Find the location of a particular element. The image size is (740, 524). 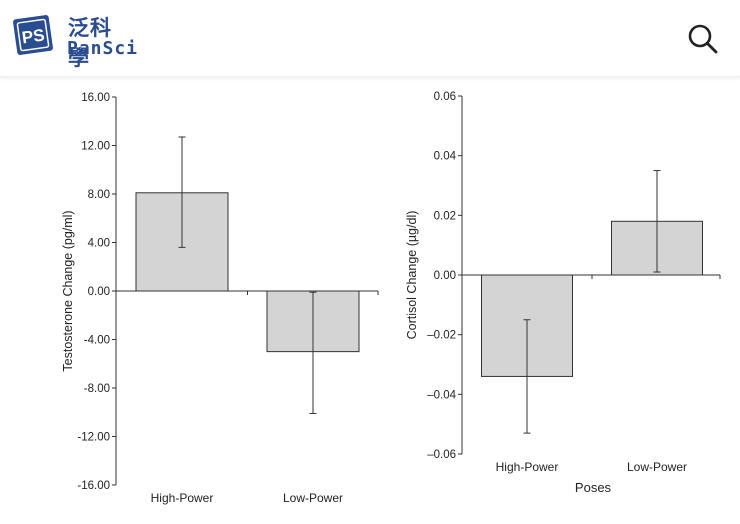

y-tick-label: -16.00 is located at coordinates (93, 486).